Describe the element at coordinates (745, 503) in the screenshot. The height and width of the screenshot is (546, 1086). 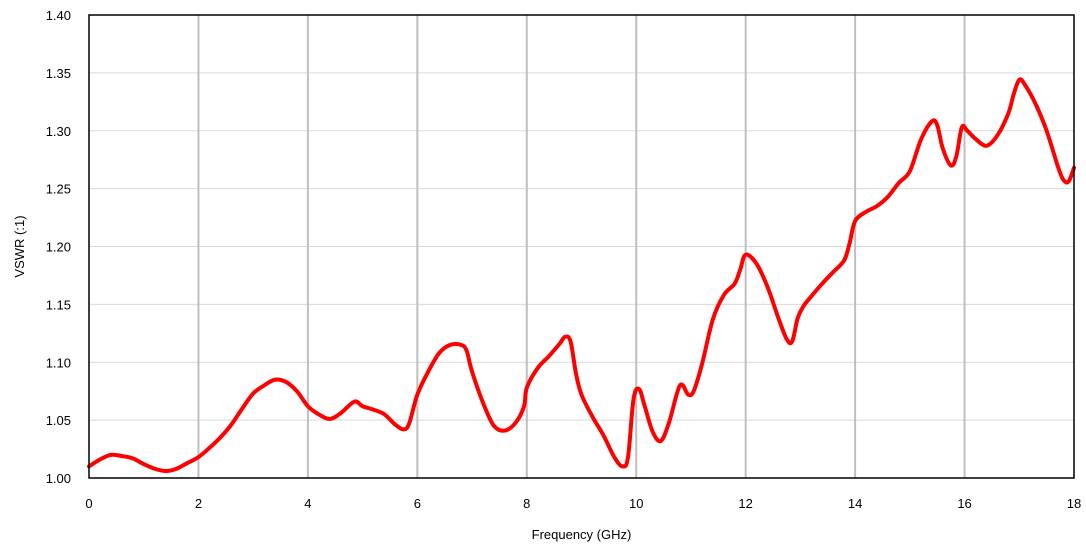
I see `x-tick-label: 12` at that location.